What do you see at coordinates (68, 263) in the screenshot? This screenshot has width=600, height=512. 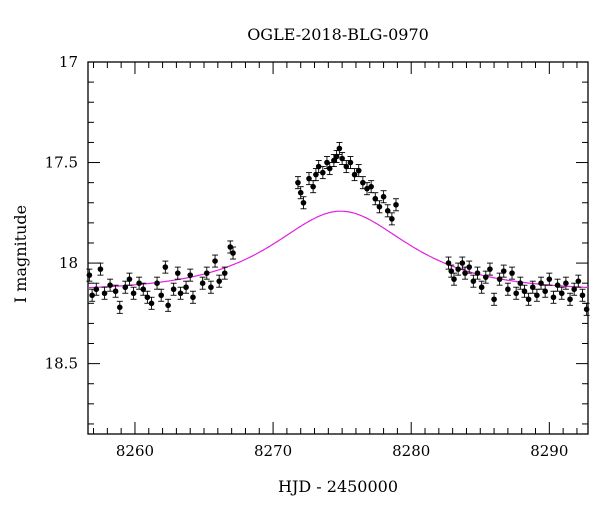 I see `y-tick-label: 18` at bounding box center [68, 263].